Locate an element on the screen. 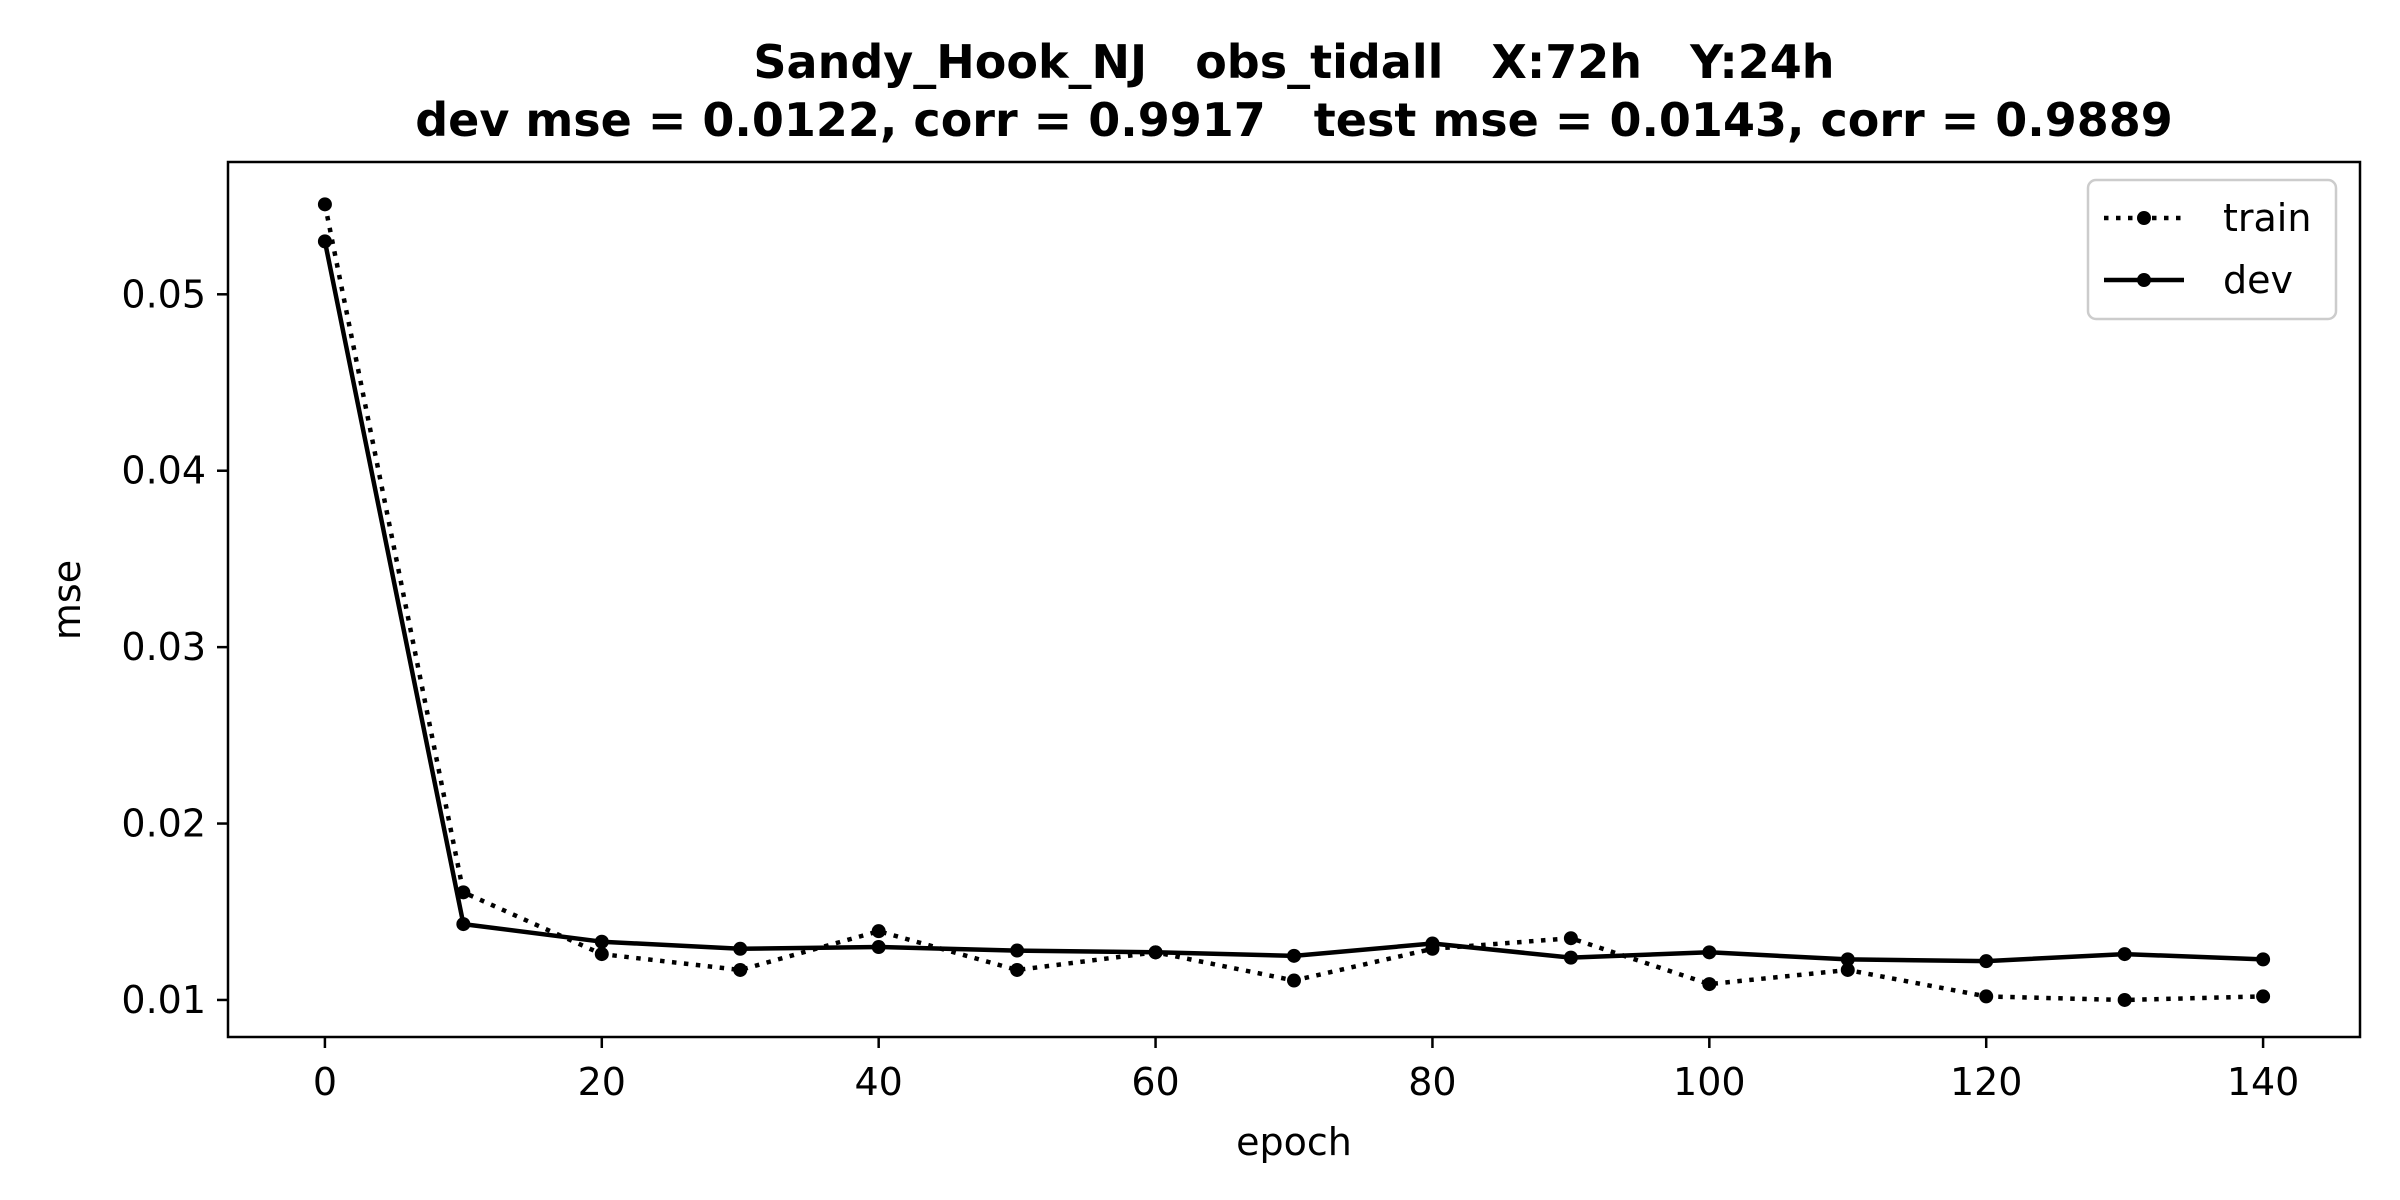 The image size is (2400, 1200). y-tick-label: 0.02 is located at coordinates (163, 824).